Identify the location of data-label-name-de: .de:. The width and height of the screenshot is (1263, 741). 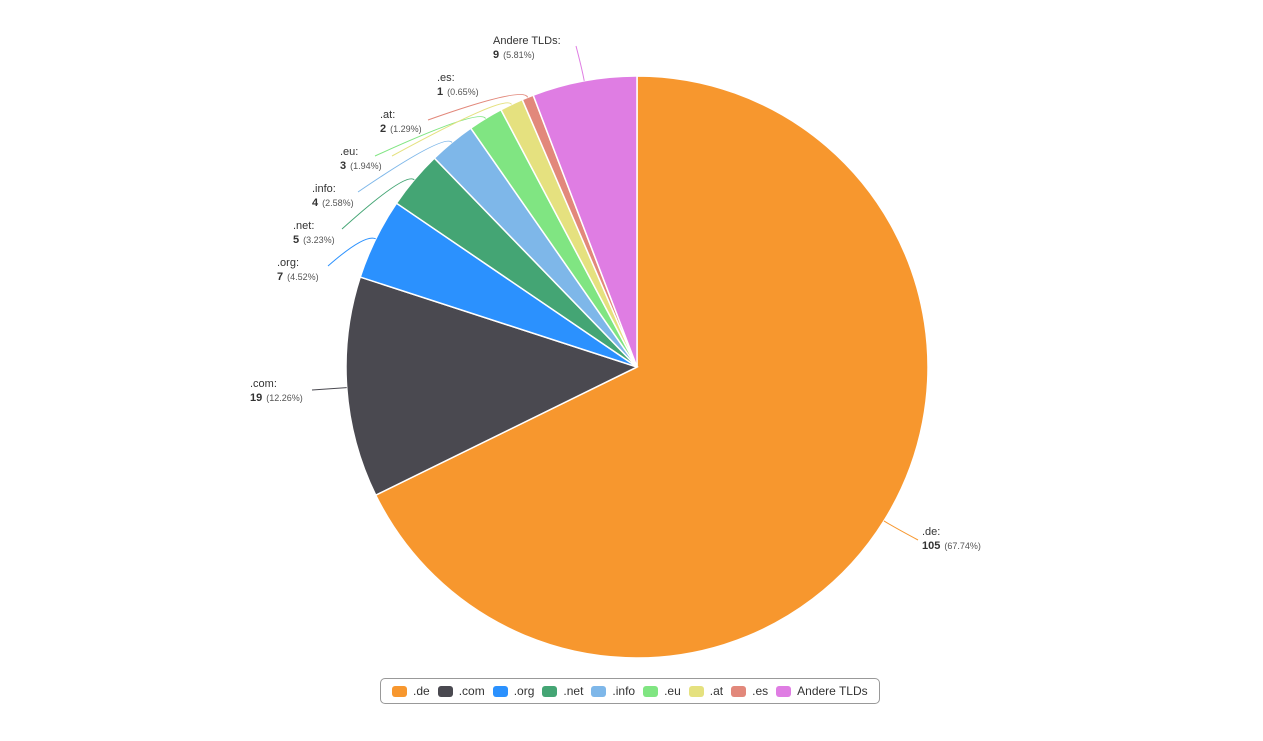
(931, 532).